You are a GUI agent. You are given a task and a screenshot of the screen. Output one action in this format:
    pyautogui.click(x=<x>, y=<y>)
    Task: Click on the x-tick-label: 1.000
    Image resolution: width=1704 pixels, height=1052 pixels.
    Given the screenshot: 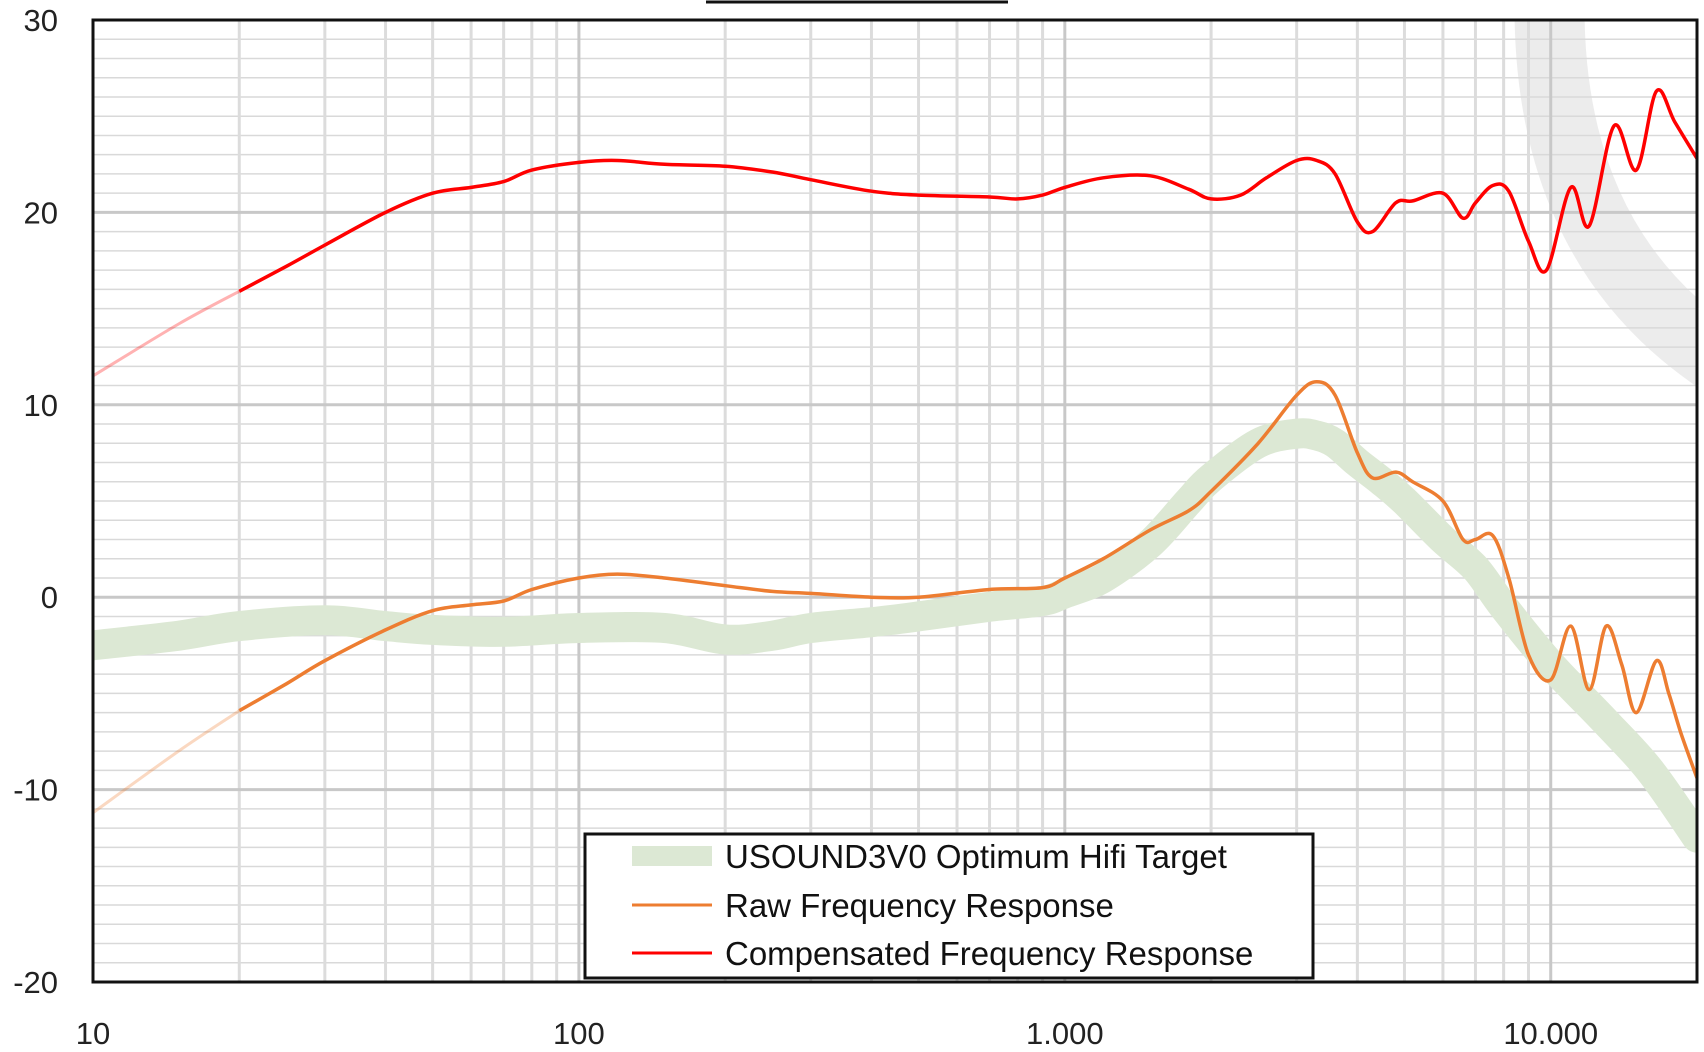 What is the action you would take?
    pyautogui.click(x=1065, y=1033)
    